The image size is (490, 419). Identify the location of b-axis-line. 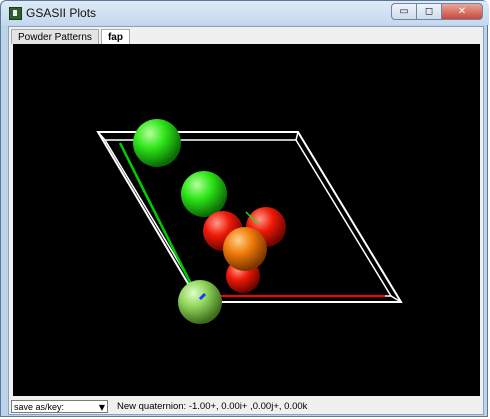
(158, 219).